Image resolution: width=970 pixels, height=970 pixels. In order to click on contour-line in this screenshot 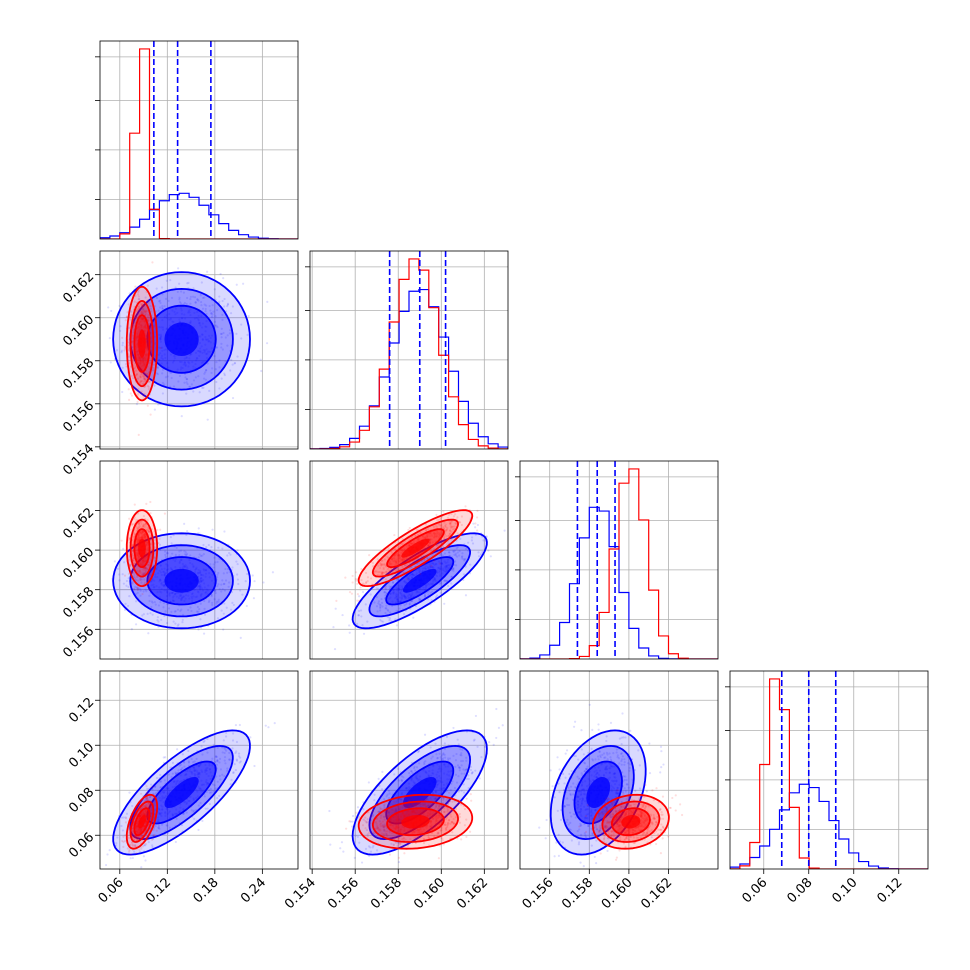, I will do `click(415, 548)`.